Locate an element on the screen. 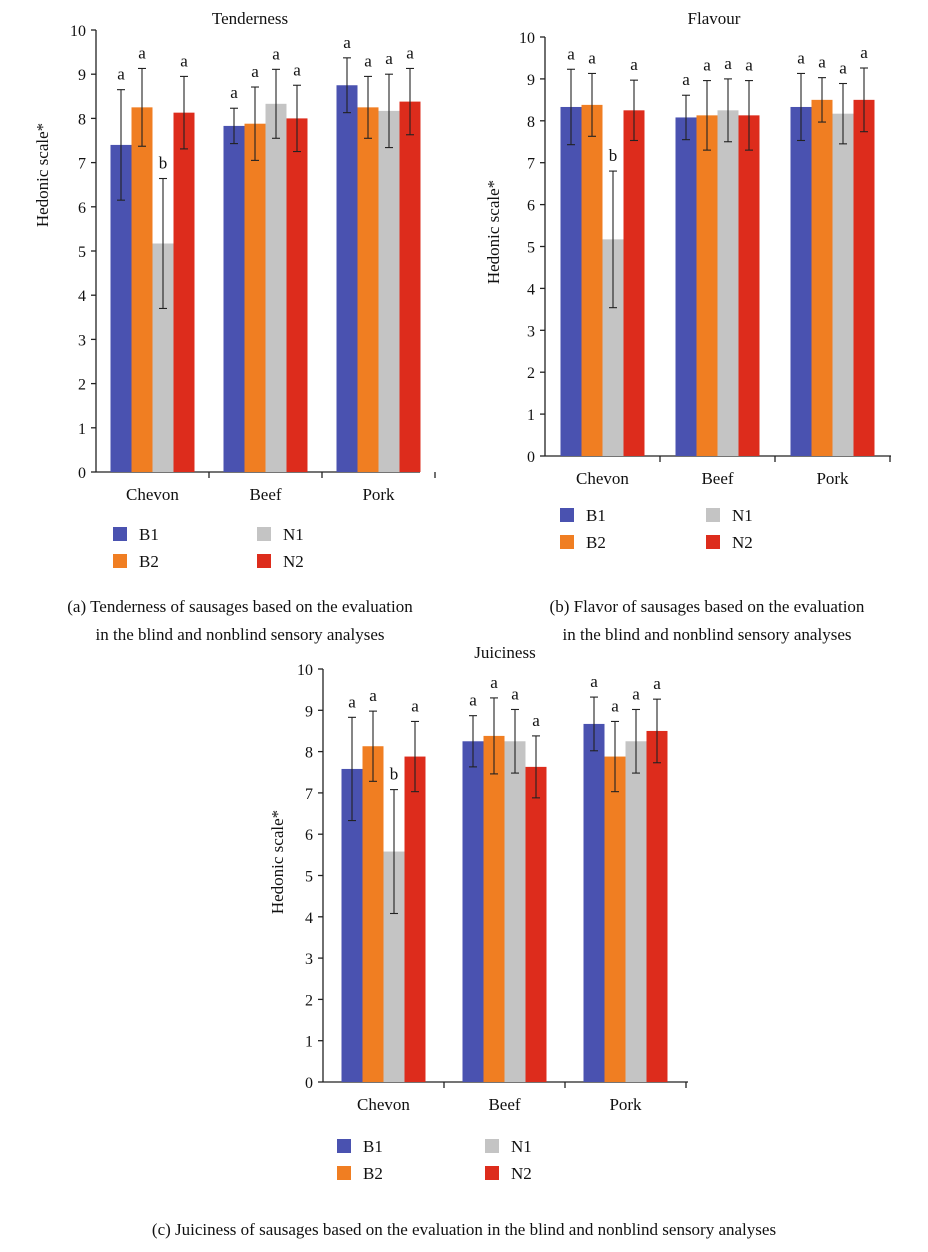 This screenshot has height=1252, width=928. legend-label: B2 is located at coordinates (596, 542).